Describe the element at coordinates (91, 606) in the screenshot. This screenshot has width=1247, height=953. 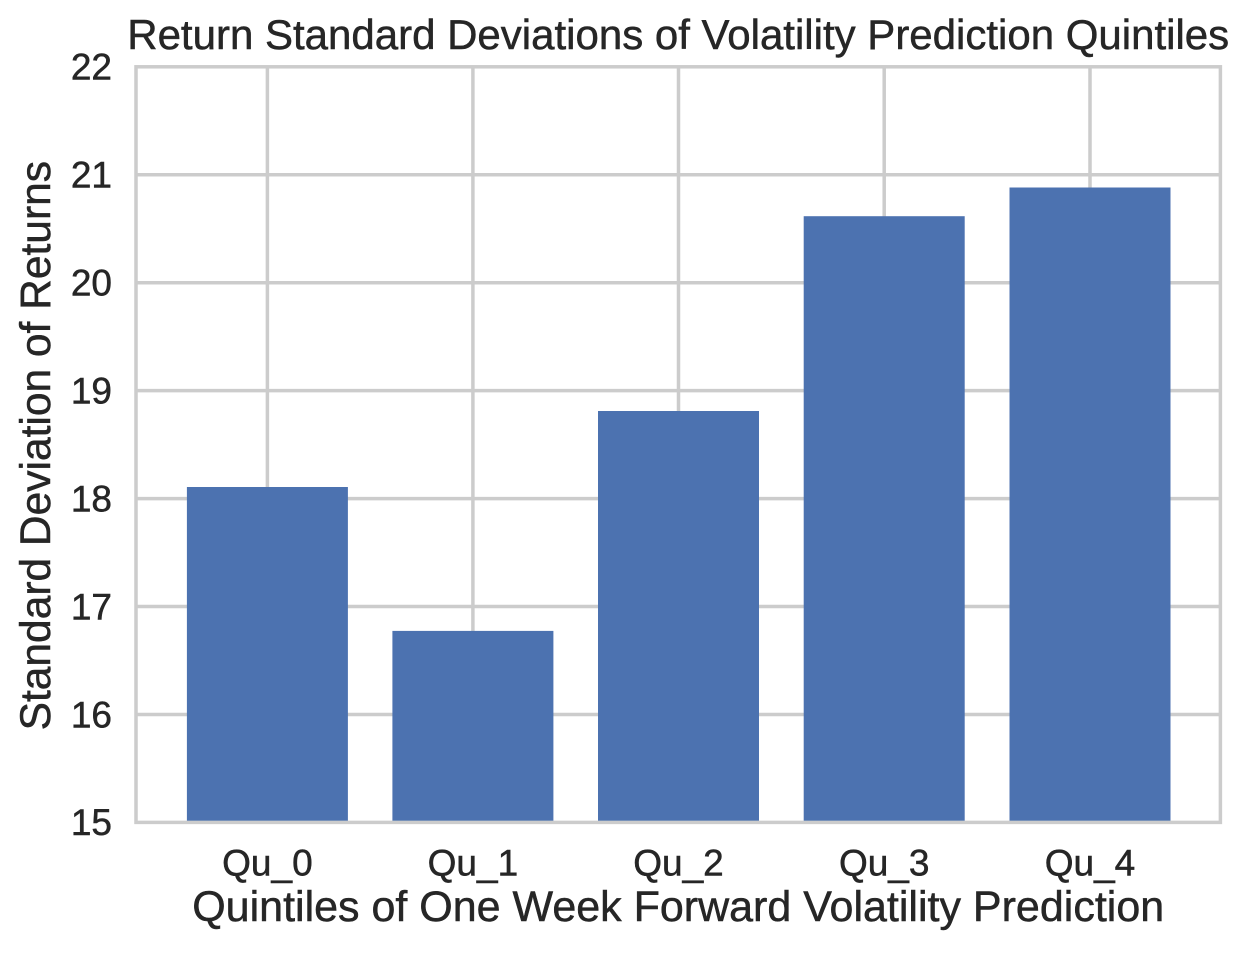
I see `svg-text: 17` at that location.